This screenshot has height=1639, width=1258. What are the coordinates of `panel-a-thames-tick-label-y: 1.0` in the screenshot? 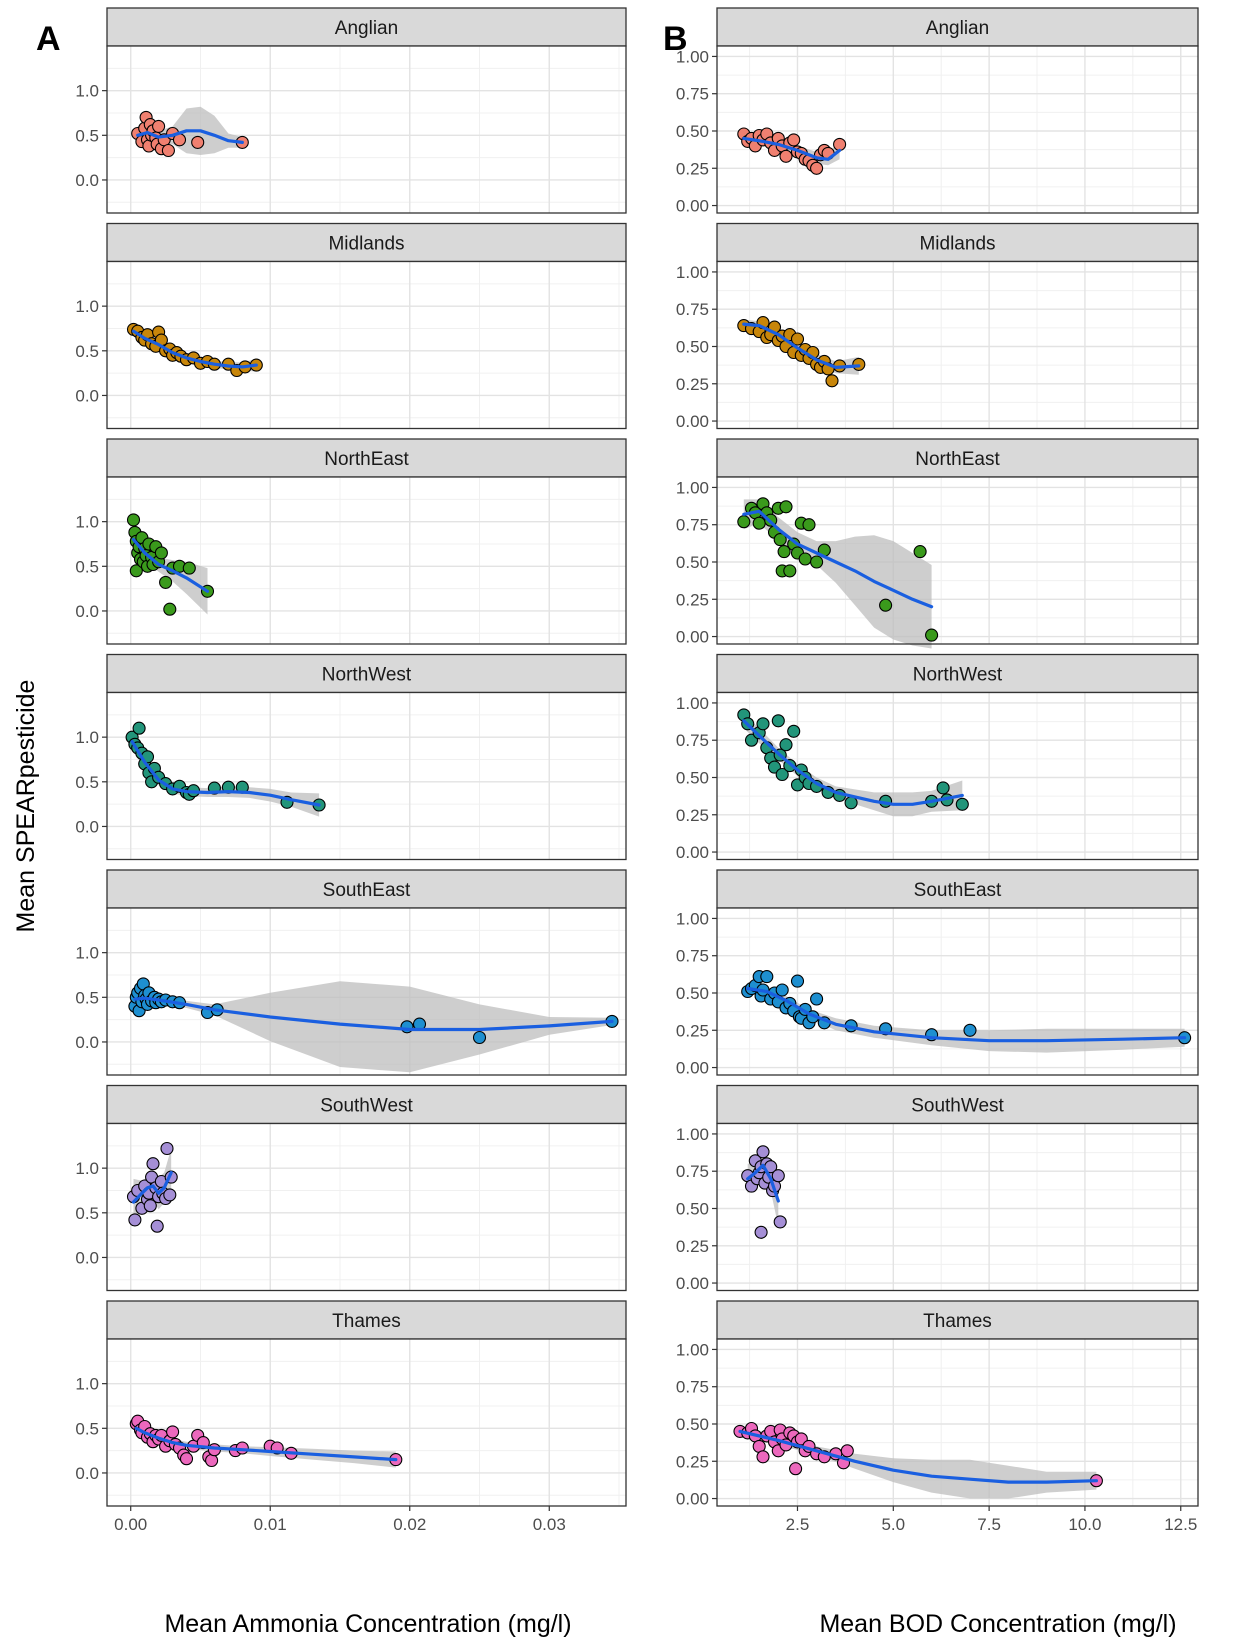 It's located at (87, 1384).